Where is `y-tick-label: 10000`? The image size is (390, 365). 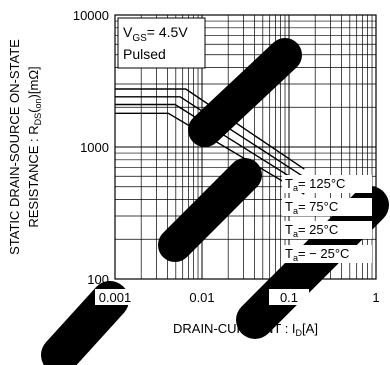 y-tick-label: 10000 is located at coordinates (91, 15).